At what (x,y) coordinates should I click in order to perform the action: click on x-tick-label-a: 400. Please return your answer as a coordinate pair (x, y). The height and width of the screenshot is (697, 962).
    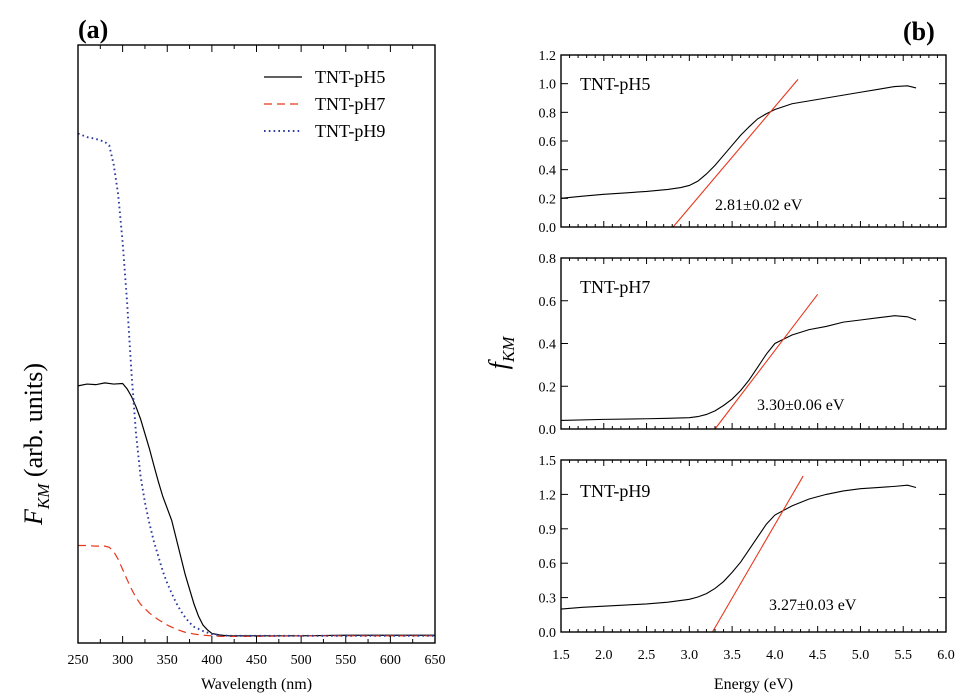
    Looking at the image, I should click on (211, 660).